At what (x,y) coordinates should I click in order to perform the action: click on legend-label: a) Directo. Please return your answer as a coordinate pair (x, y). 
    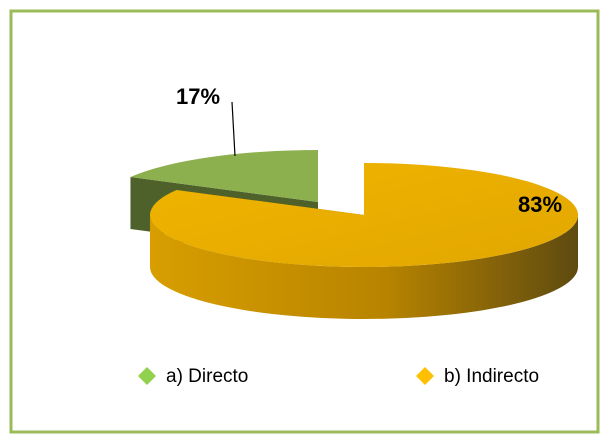
    Looking at the image, I should click on (207, 376).